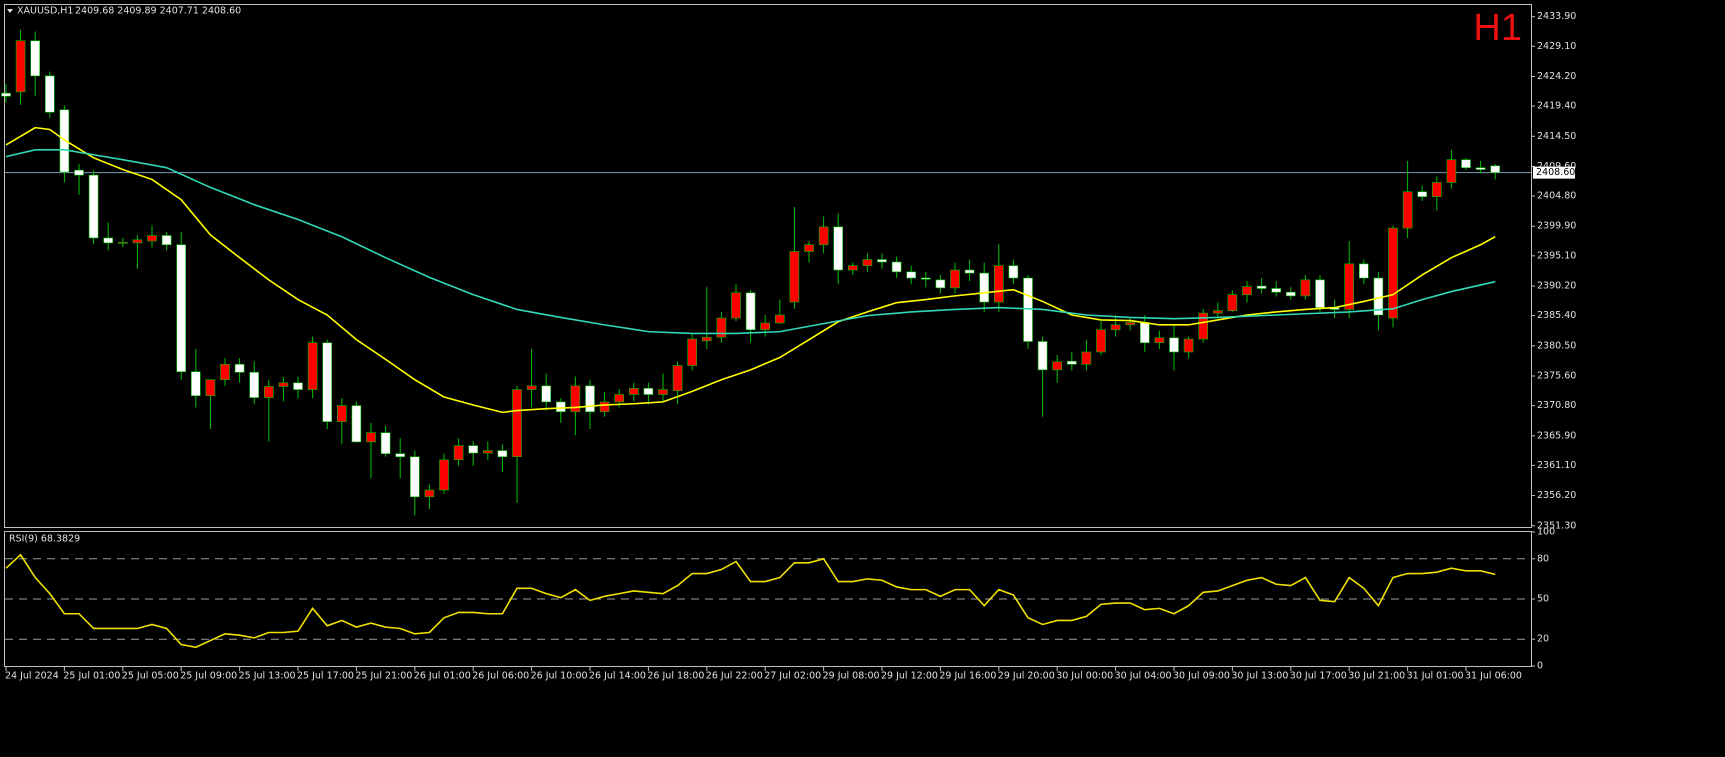 This screenshot has width=1725, height=757. Describe the element at coordinates (1556, 76) in the screenshot. I see `y-tick-label: 2424.20` at that location.